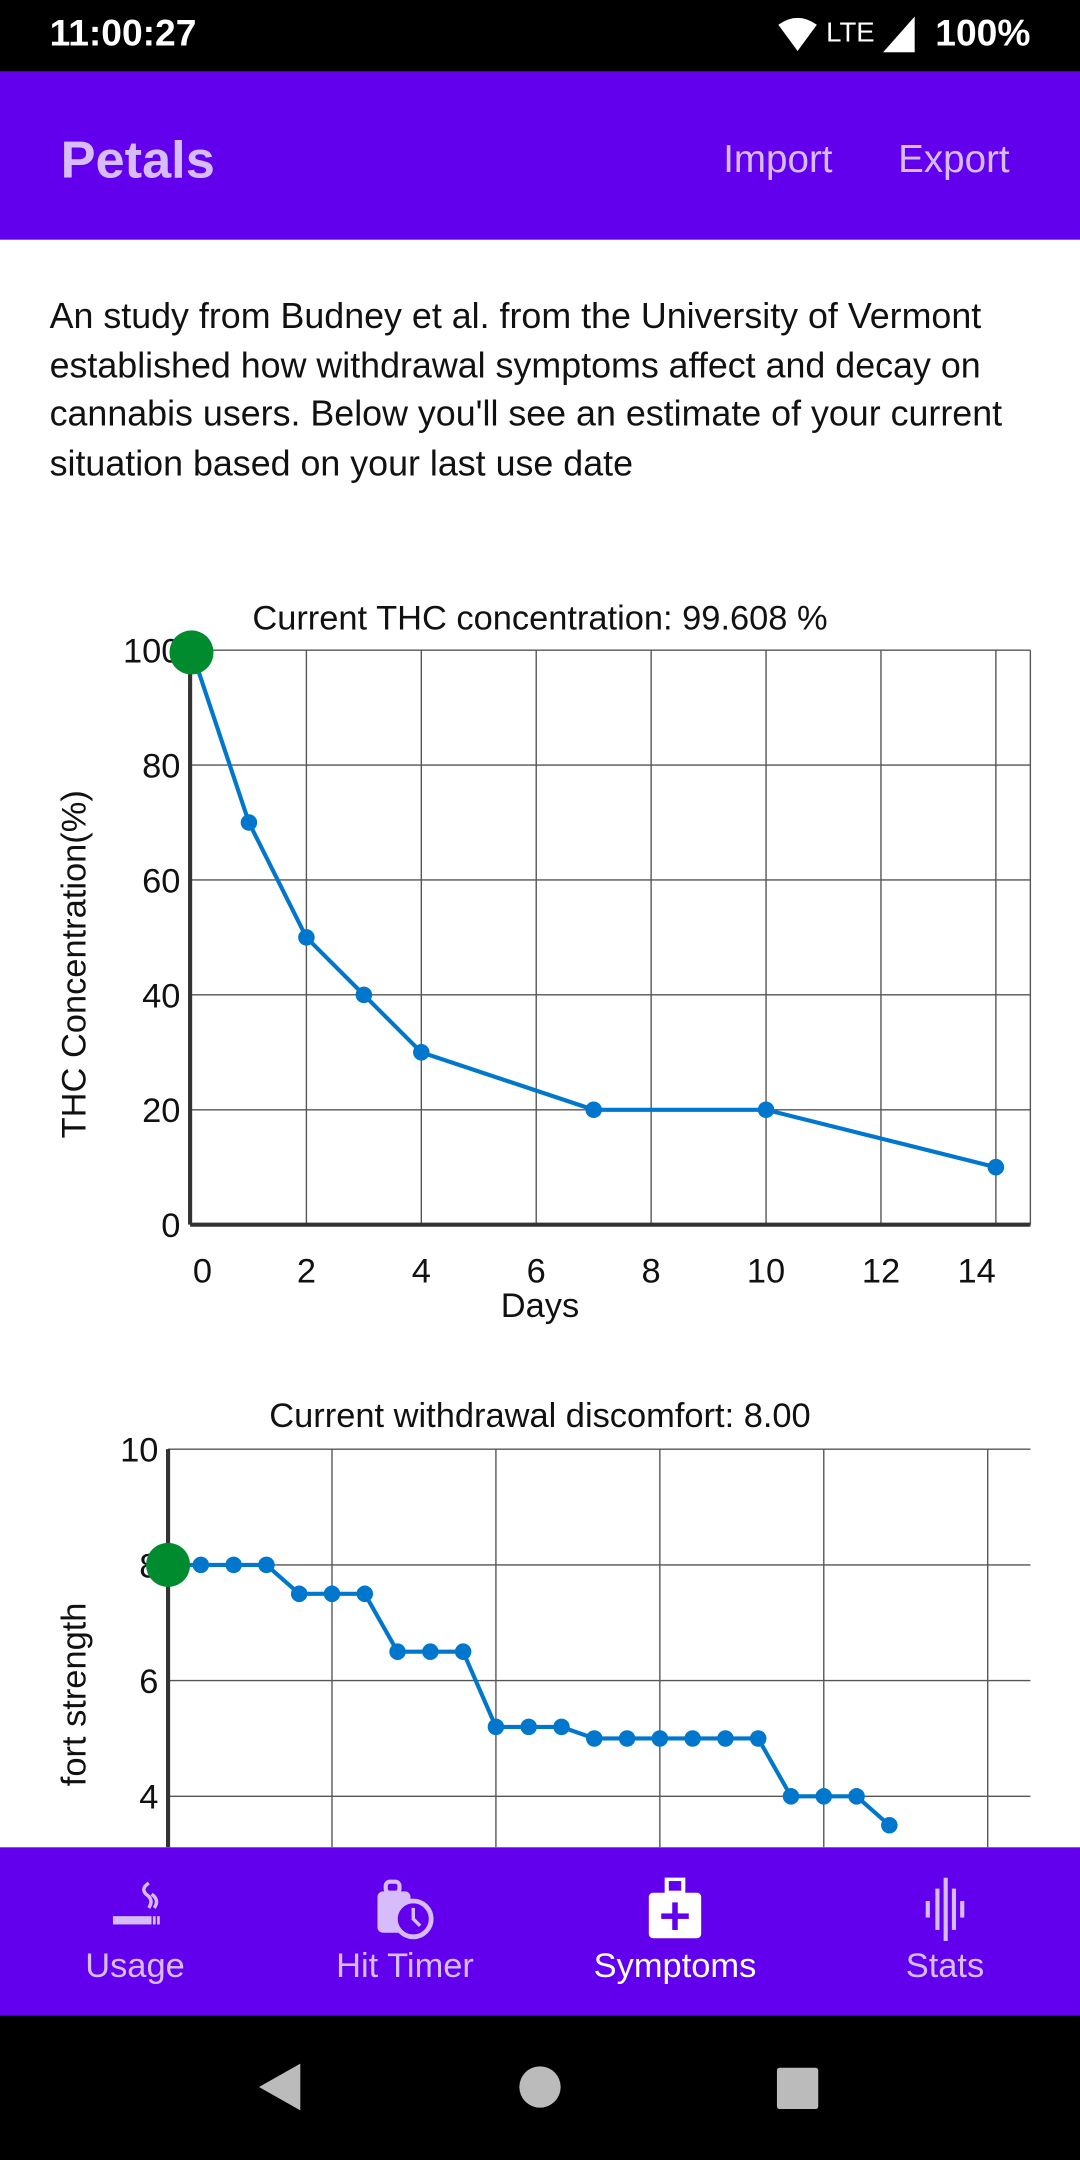 This screenshot has height=2160, width=1080. I want to click on x-tick-label: 14, so click(976, 1271).